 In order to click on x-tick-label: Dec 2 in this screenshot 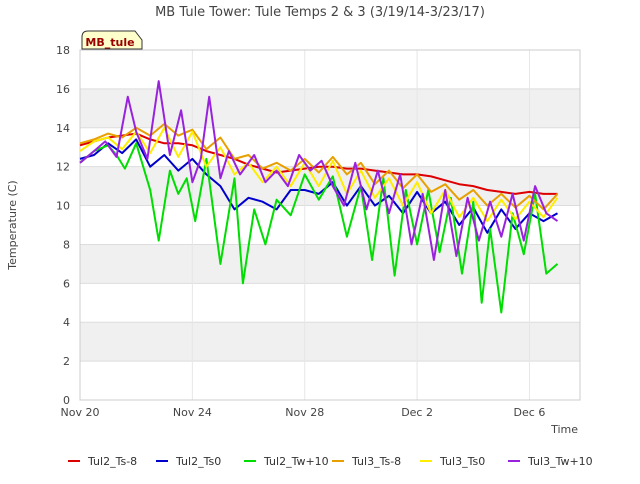, I will do `click(417, 412)`.